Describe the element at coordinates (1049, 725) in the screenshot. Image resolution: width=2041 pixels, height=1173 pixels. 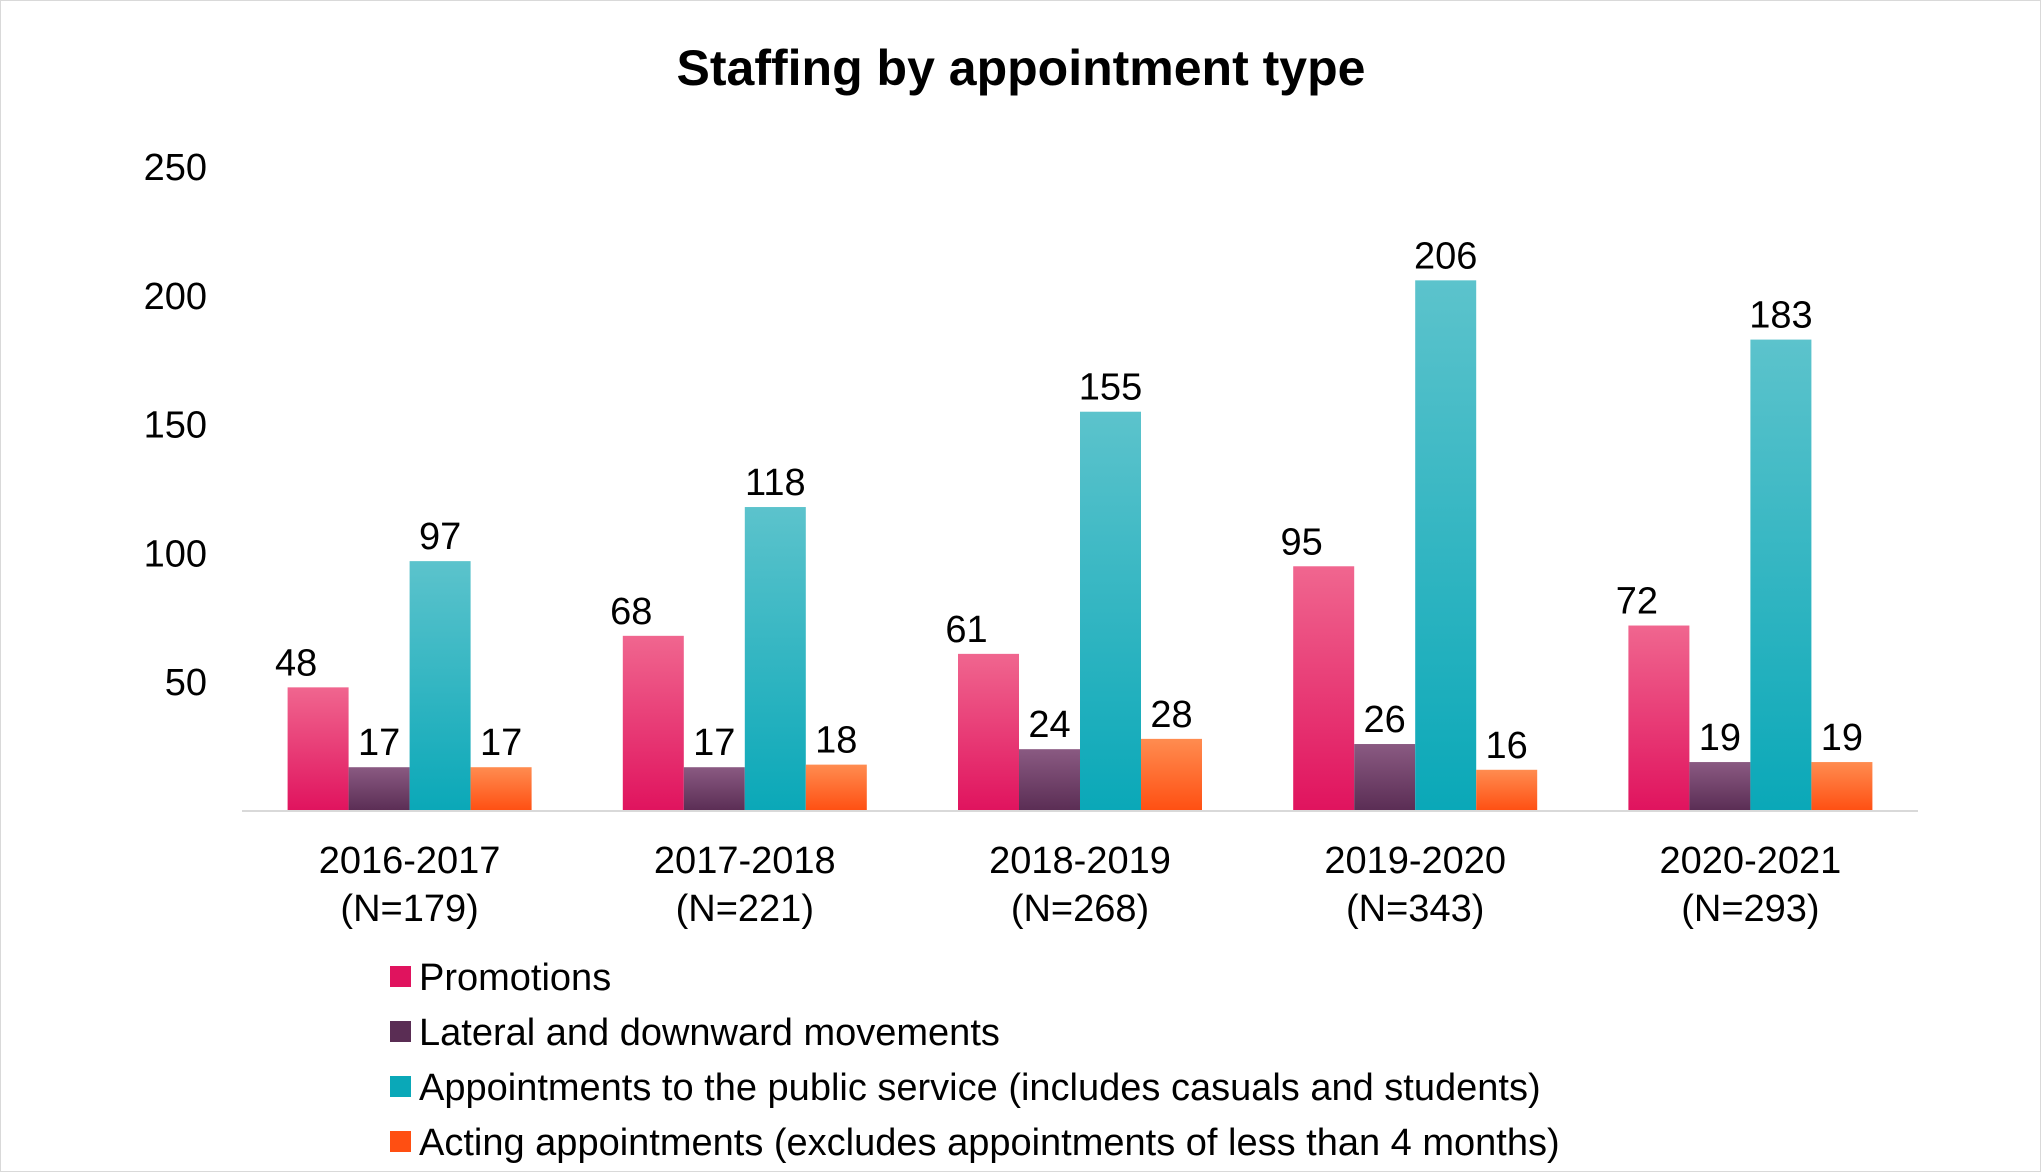
I see `data-label: 24` at that location.